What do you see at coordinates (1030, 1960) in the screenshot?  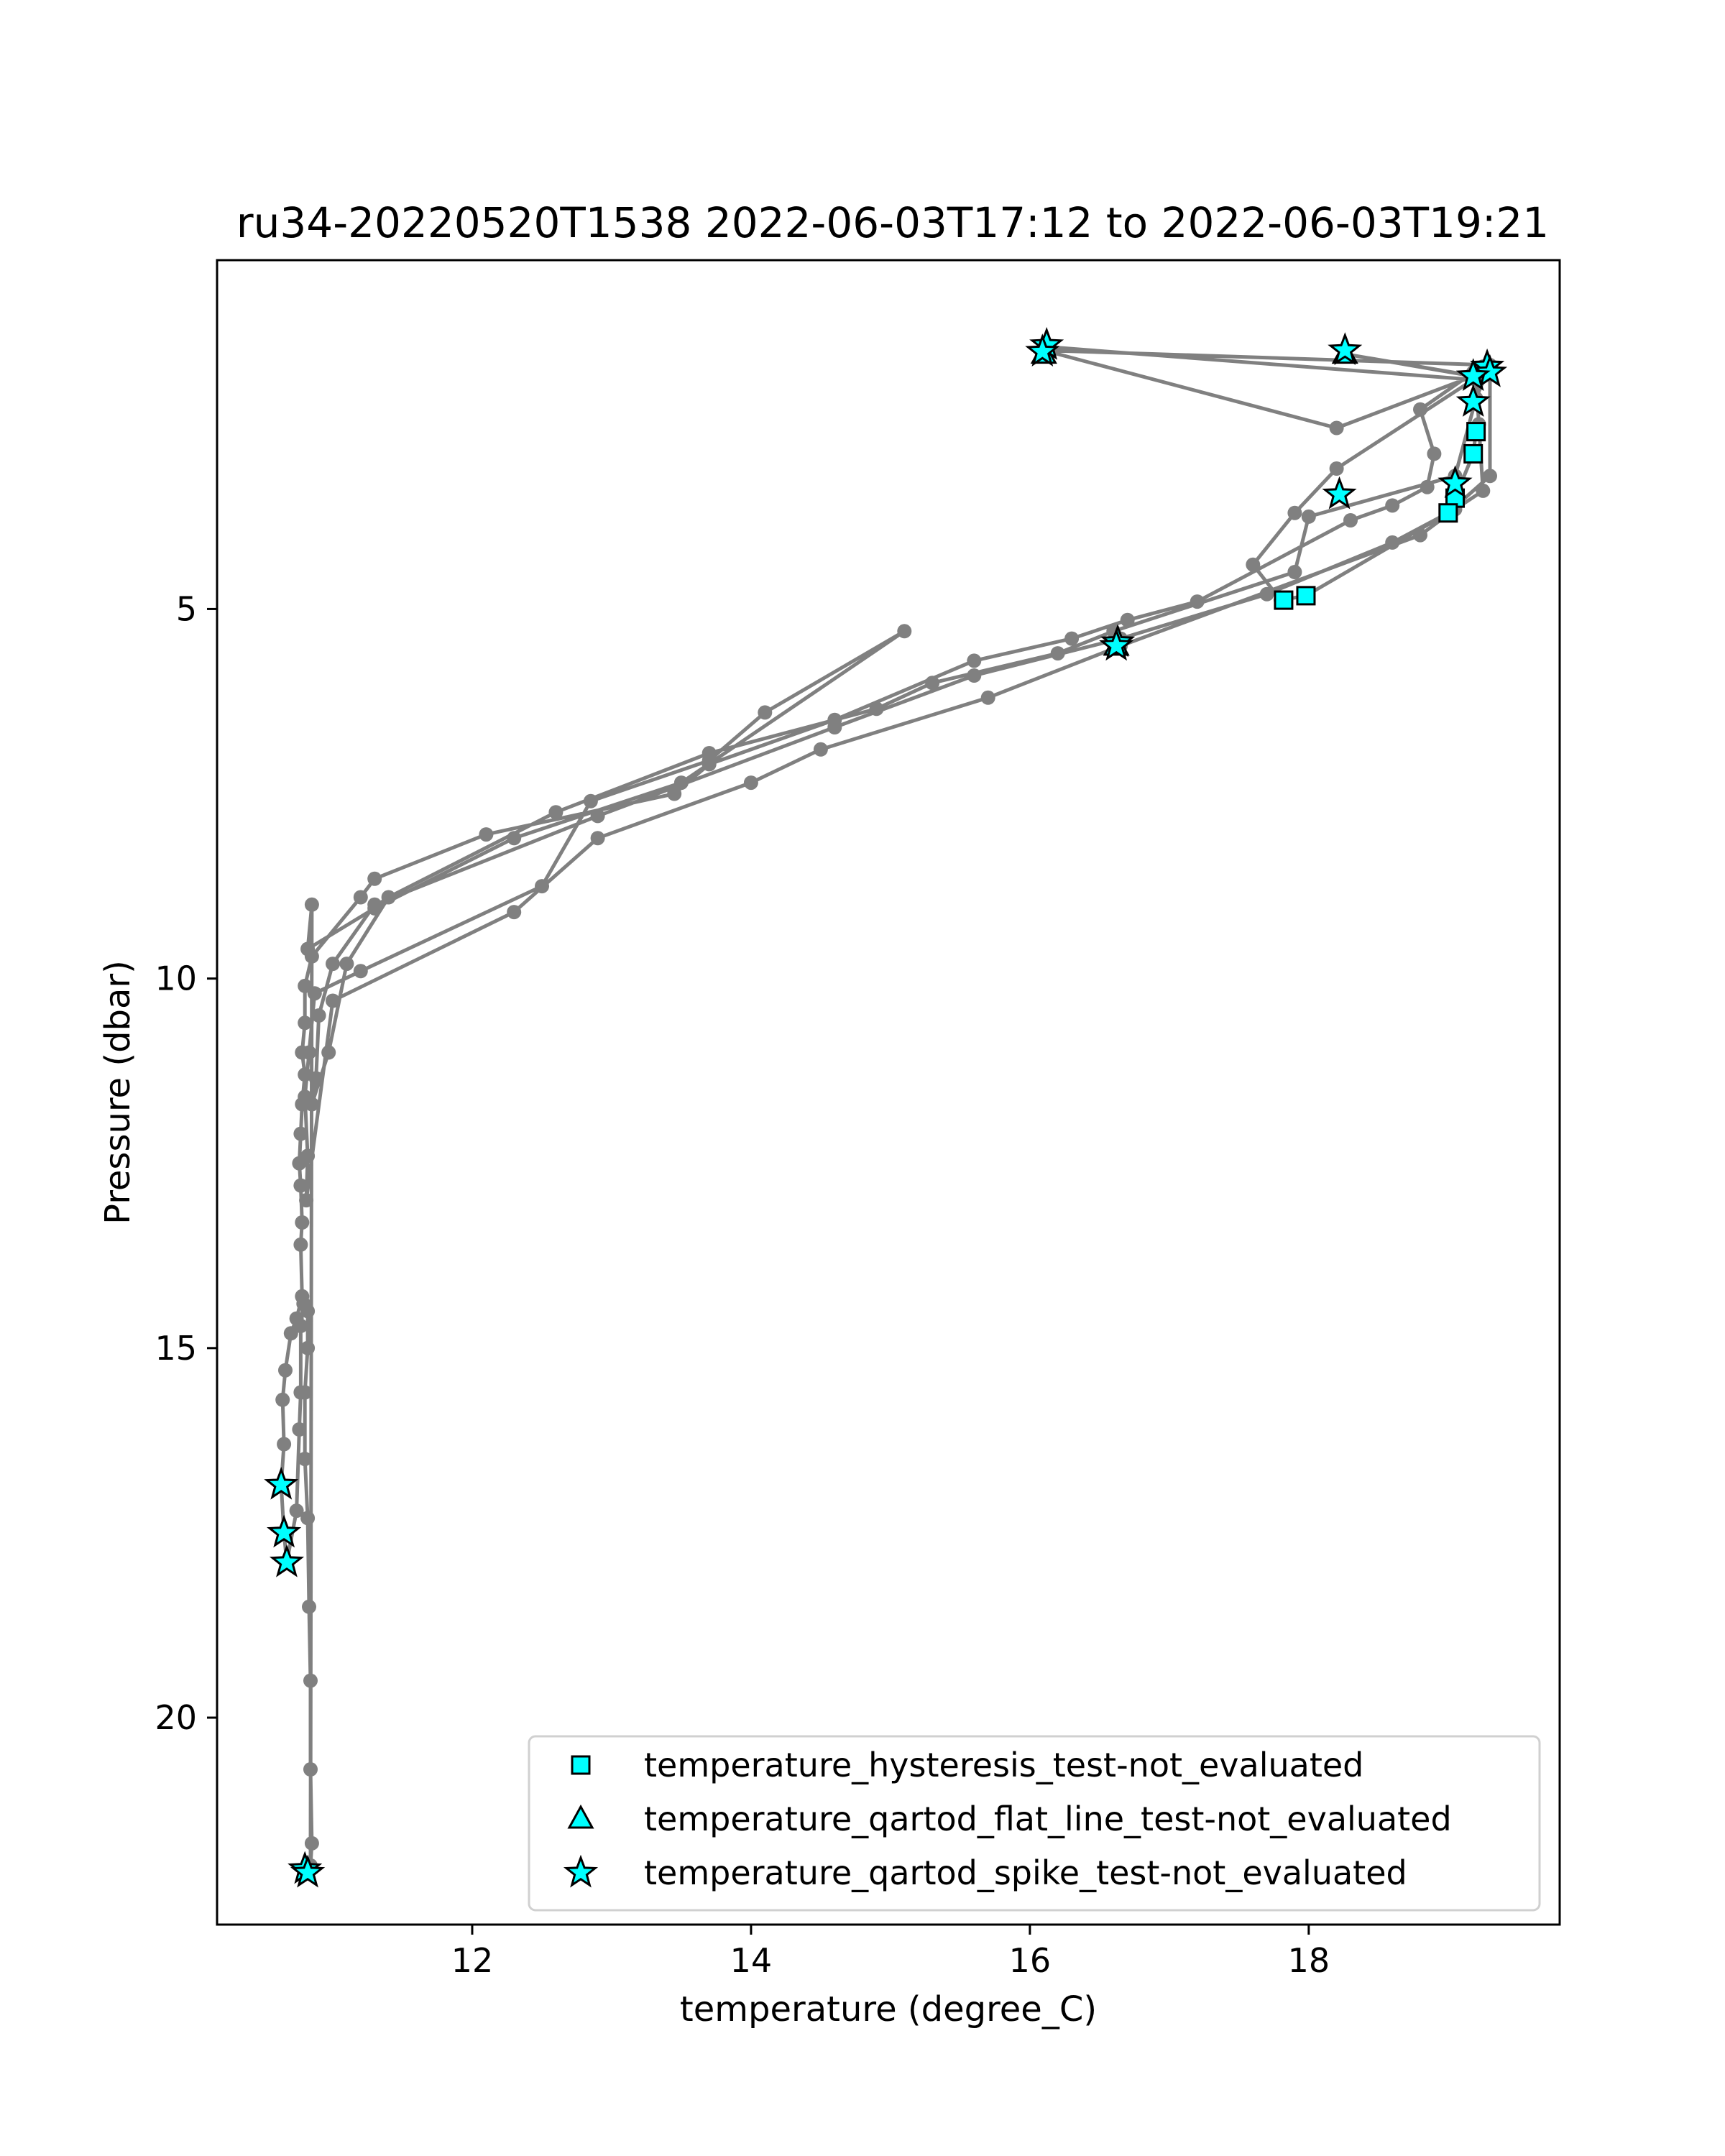 I see `x-tick-label: 16` at bounding box center [1030, 1960].